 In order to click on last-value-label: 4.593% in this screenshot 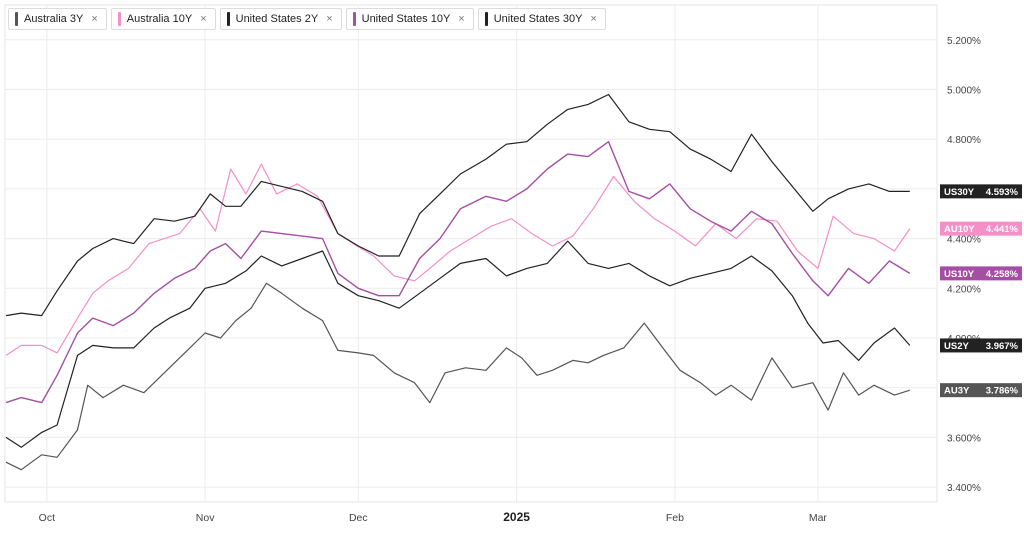, I will do `click(1002, 192)`.